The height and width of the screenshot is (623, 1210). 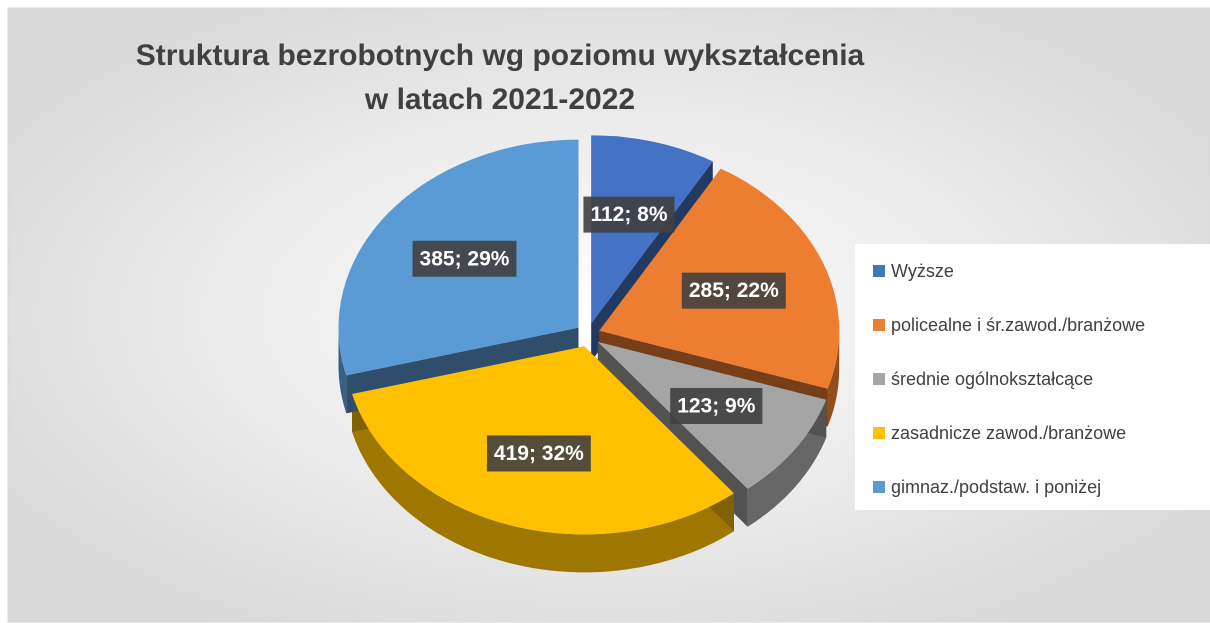 What do you see at coordinates (1018, 325) in the screenshot?
I see `legend-label: policealne i śr.zawod./branżowe` at bounding box center [1018, 325].